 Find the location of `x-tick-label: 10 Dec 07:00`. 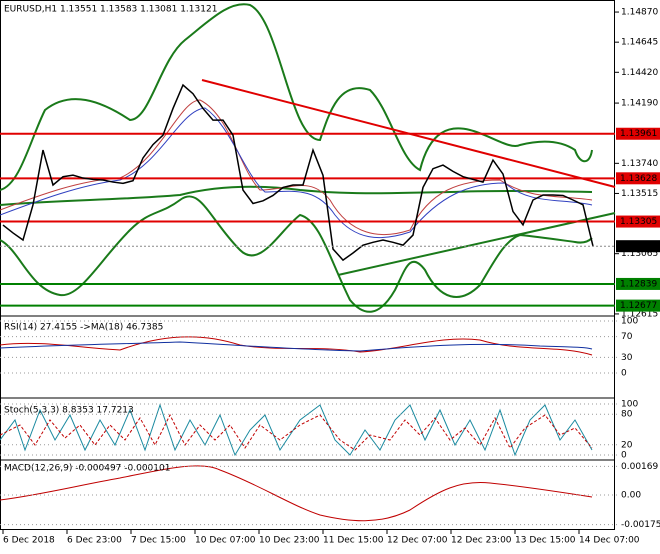

x-tick-label: 10 Dec 07:00 is located at coordinates (225, 541).